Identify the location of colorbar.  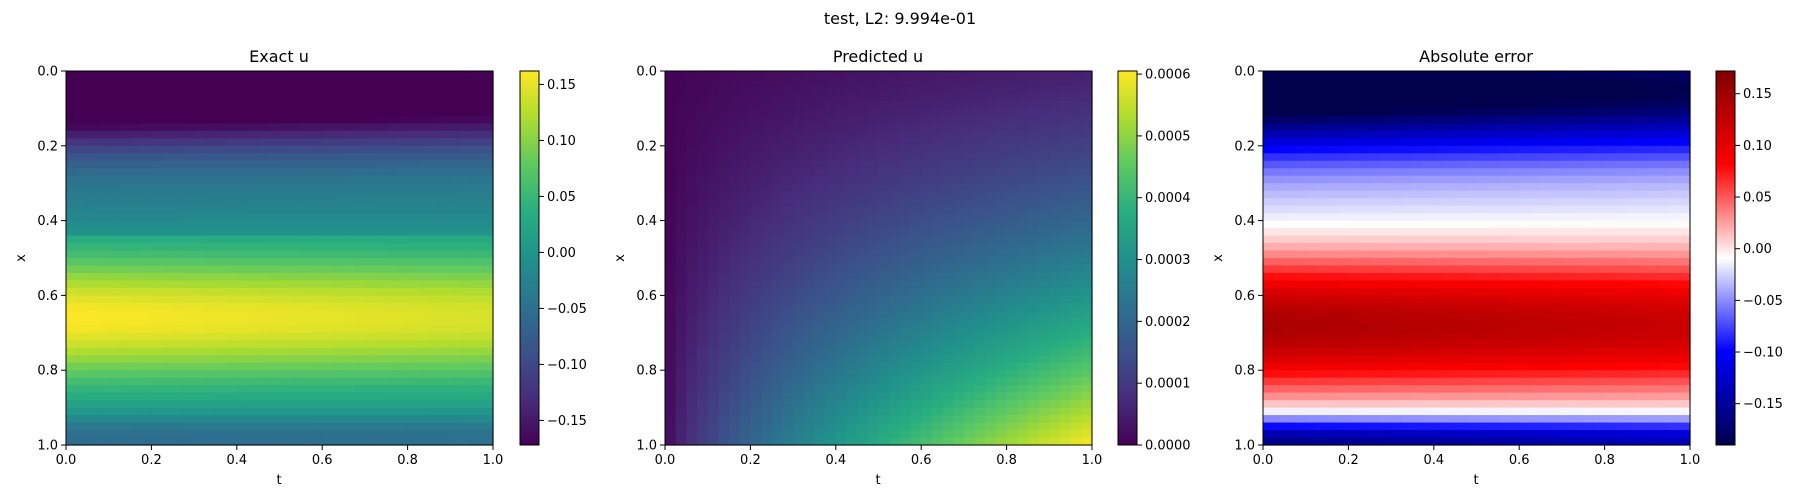
(1127, 258).